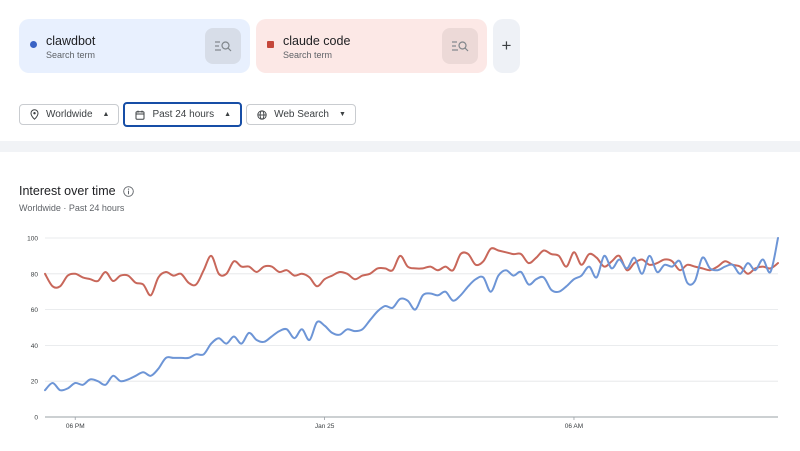  I want to click on x-tick-label: 06 AM, so click(574, 426).